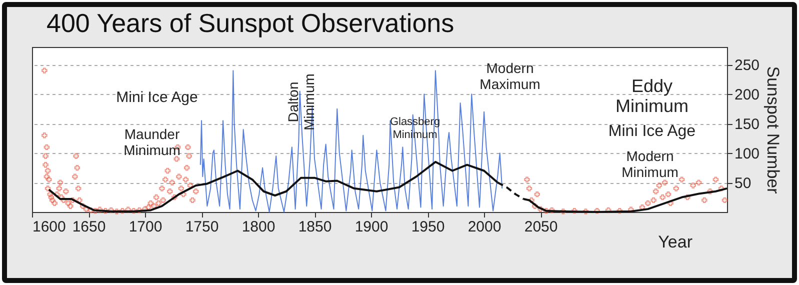 This screenshot has width=799, height=285. Describe the element at coordinates (49, 227) in the screenshot. I see `x-tick-label: 1600` at that location.